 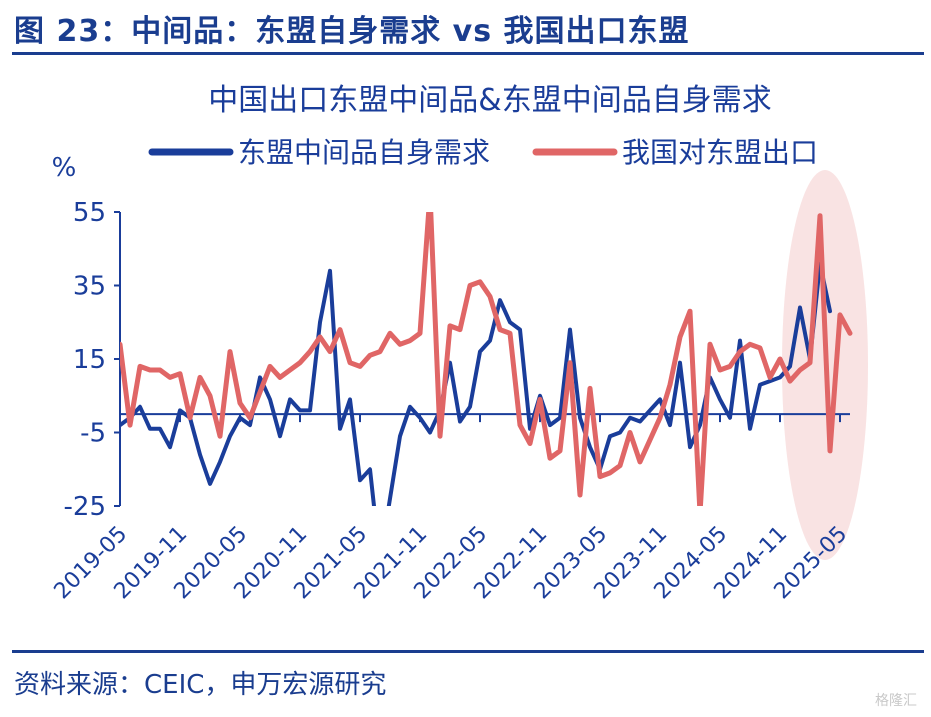 What do you see at coordinates (89, 360) in the screenshot?
I see `y-tick-label: 15` at bounding box center [89, 360].